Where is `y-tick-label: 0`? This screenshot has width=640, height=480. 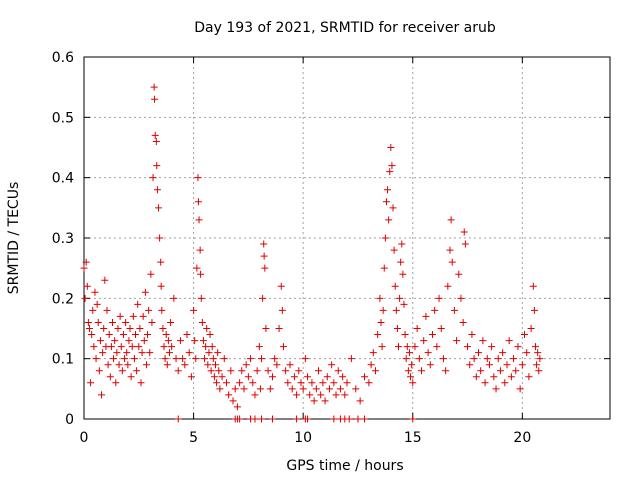 y-tick-label: 0 is located at coordinates (69, 420).